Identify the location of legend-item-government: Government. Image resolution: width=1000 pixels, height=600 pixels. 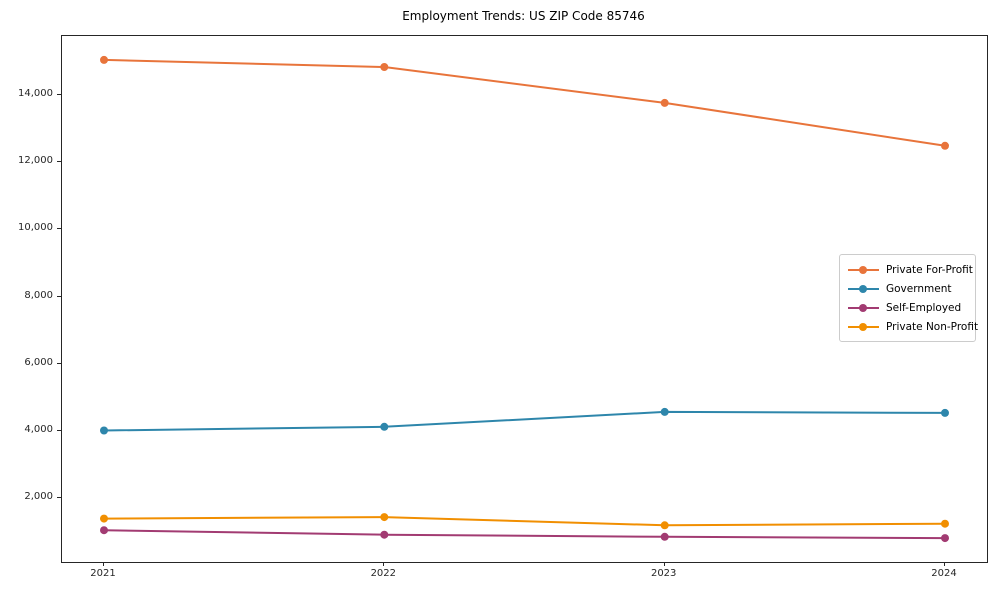
(907, 288).